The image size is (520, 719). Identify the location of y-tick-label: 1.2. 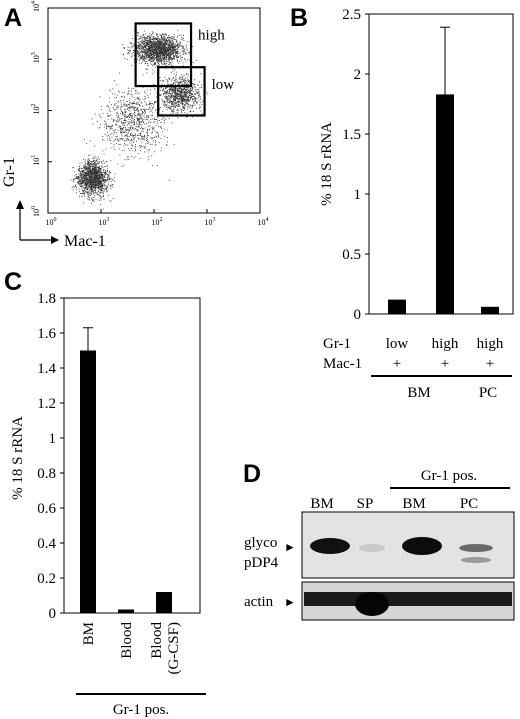
(46, 404).